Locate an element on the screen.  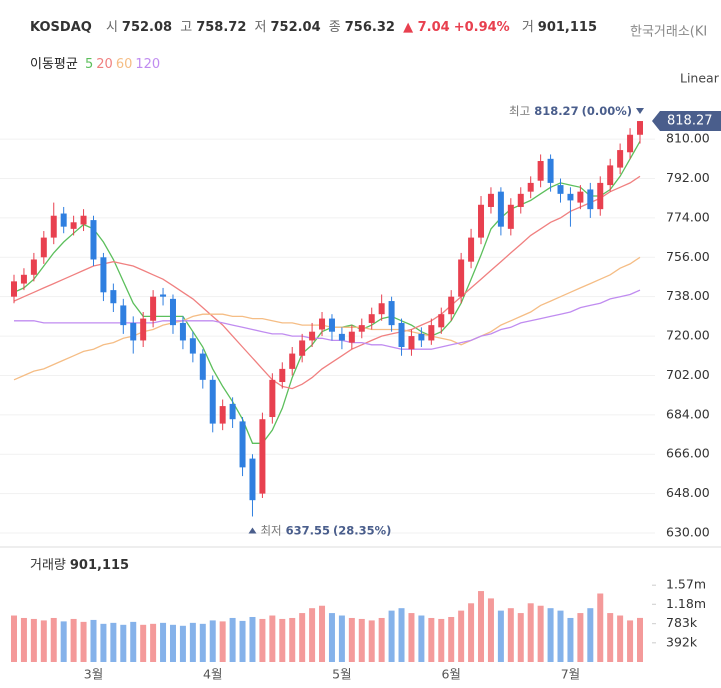
volume-tick-label: 1.18m is located at coordinates (686, 603).